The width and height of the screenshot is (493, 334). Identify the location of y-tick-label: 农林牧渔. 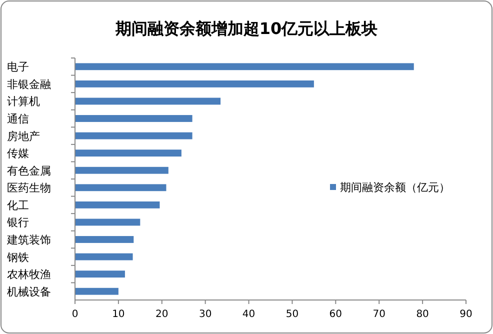
(29, 275).